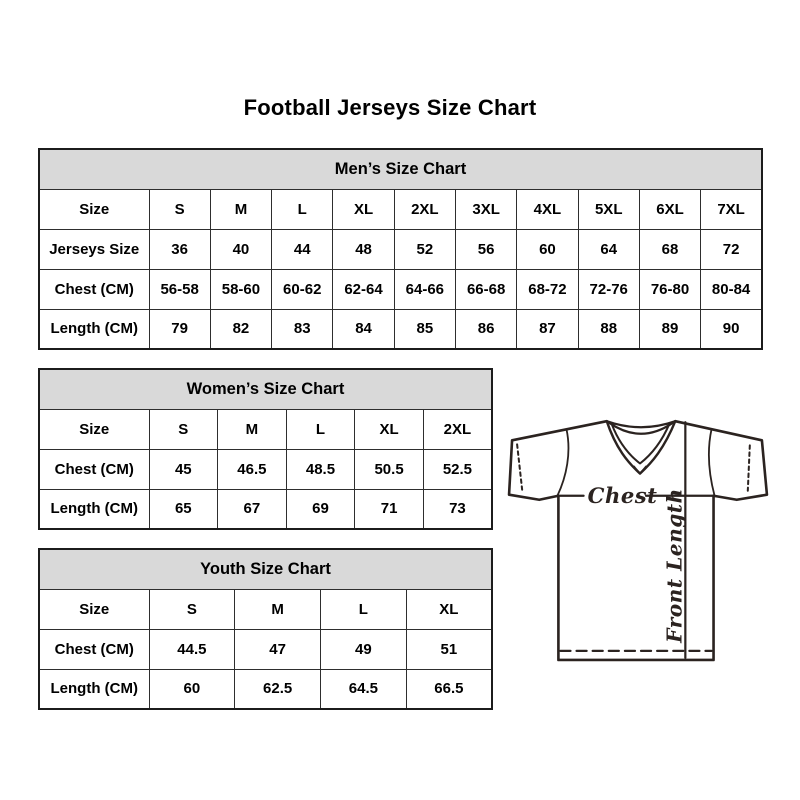 This screenshot has width=800, height=800. Describe the element at coordinates (731, 289) in the screenshot. I see `value-cell: 80-84` at that location.